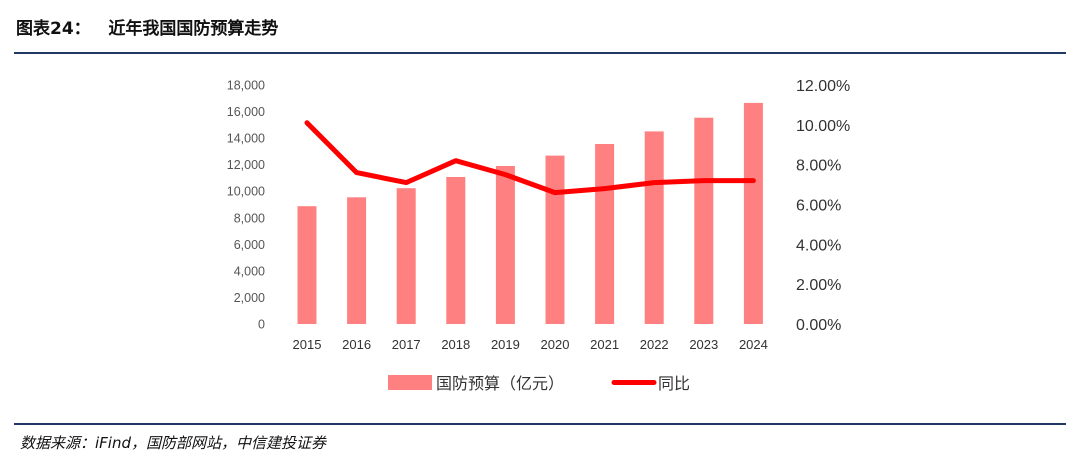 The height and width of the screenshot is (464, 1080). Describe the element at coordinates (246, 165) in the screenshot. I see `left-tick-label: 12,000` at that location.